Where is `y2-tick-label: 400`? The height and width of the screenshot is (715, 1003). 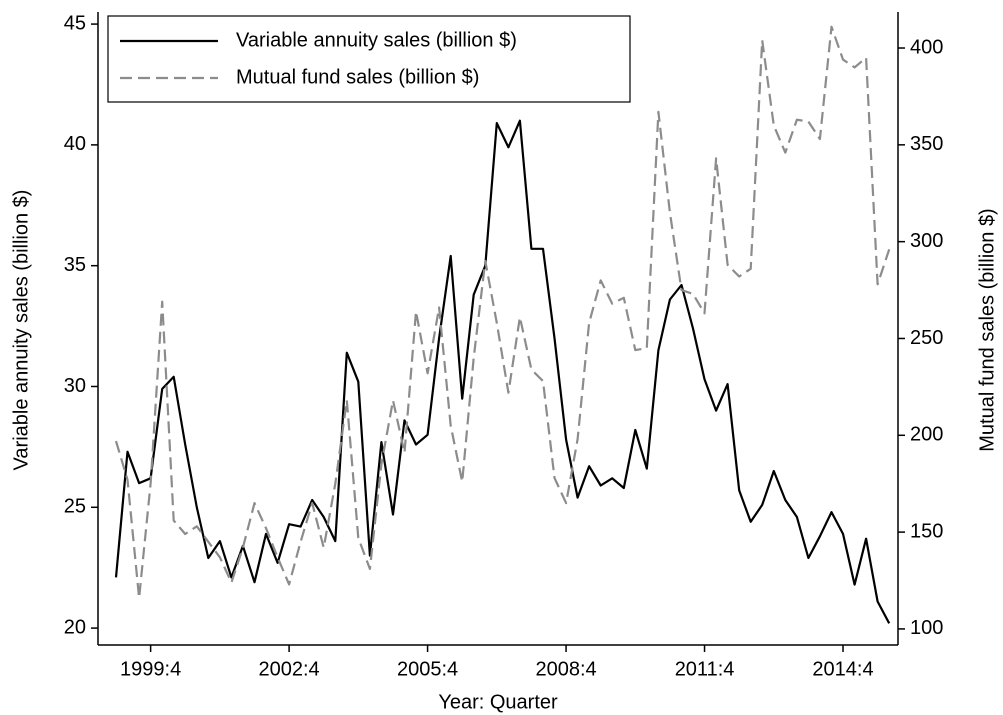
y2-tick-label: 400 is located at coordinates (926, 47).